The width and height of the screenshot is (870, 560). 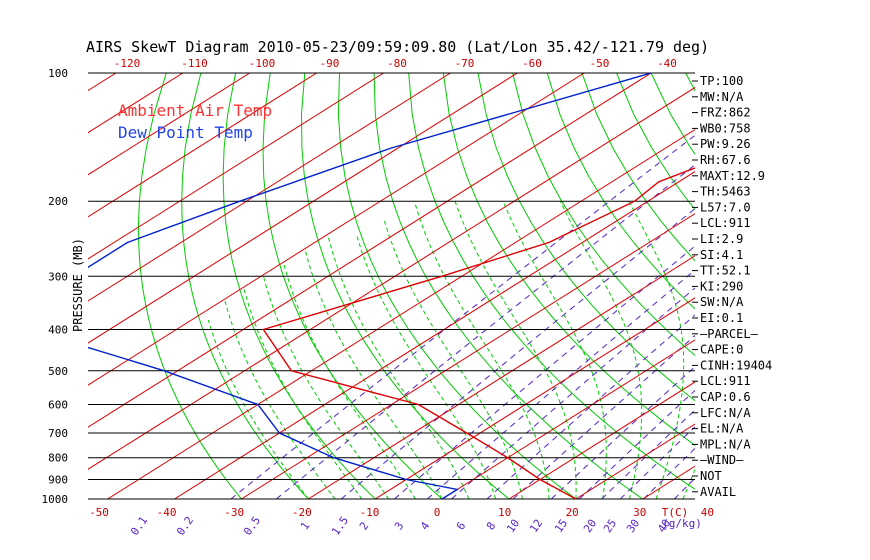 I want to click on mixing-ratio-unit-label: (g/kg), so click(x=682, y=523).